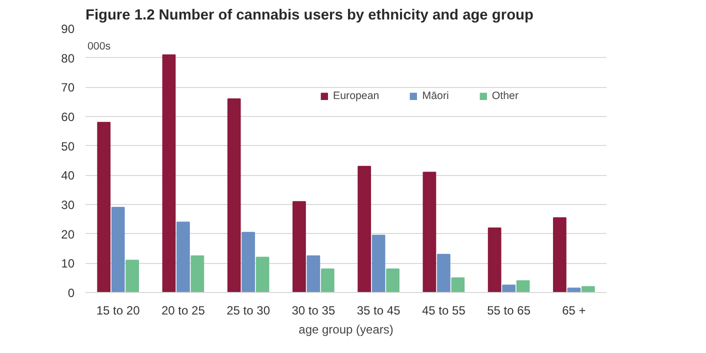  I want to click on x-tick-label: 30 to 35, so click(314, 311).